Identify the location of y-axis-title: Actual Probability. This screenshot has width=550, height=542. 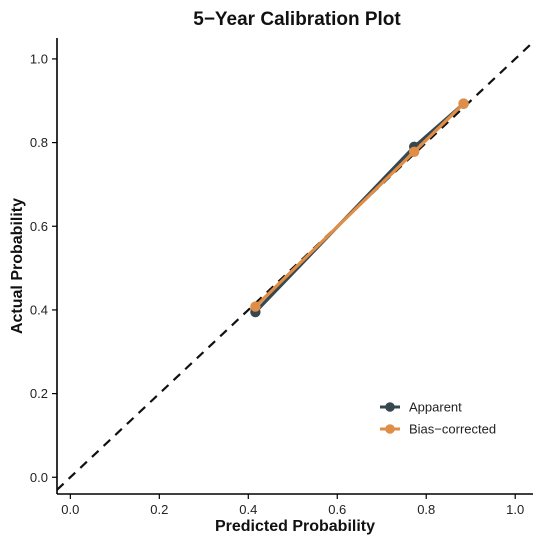
(17, 266).